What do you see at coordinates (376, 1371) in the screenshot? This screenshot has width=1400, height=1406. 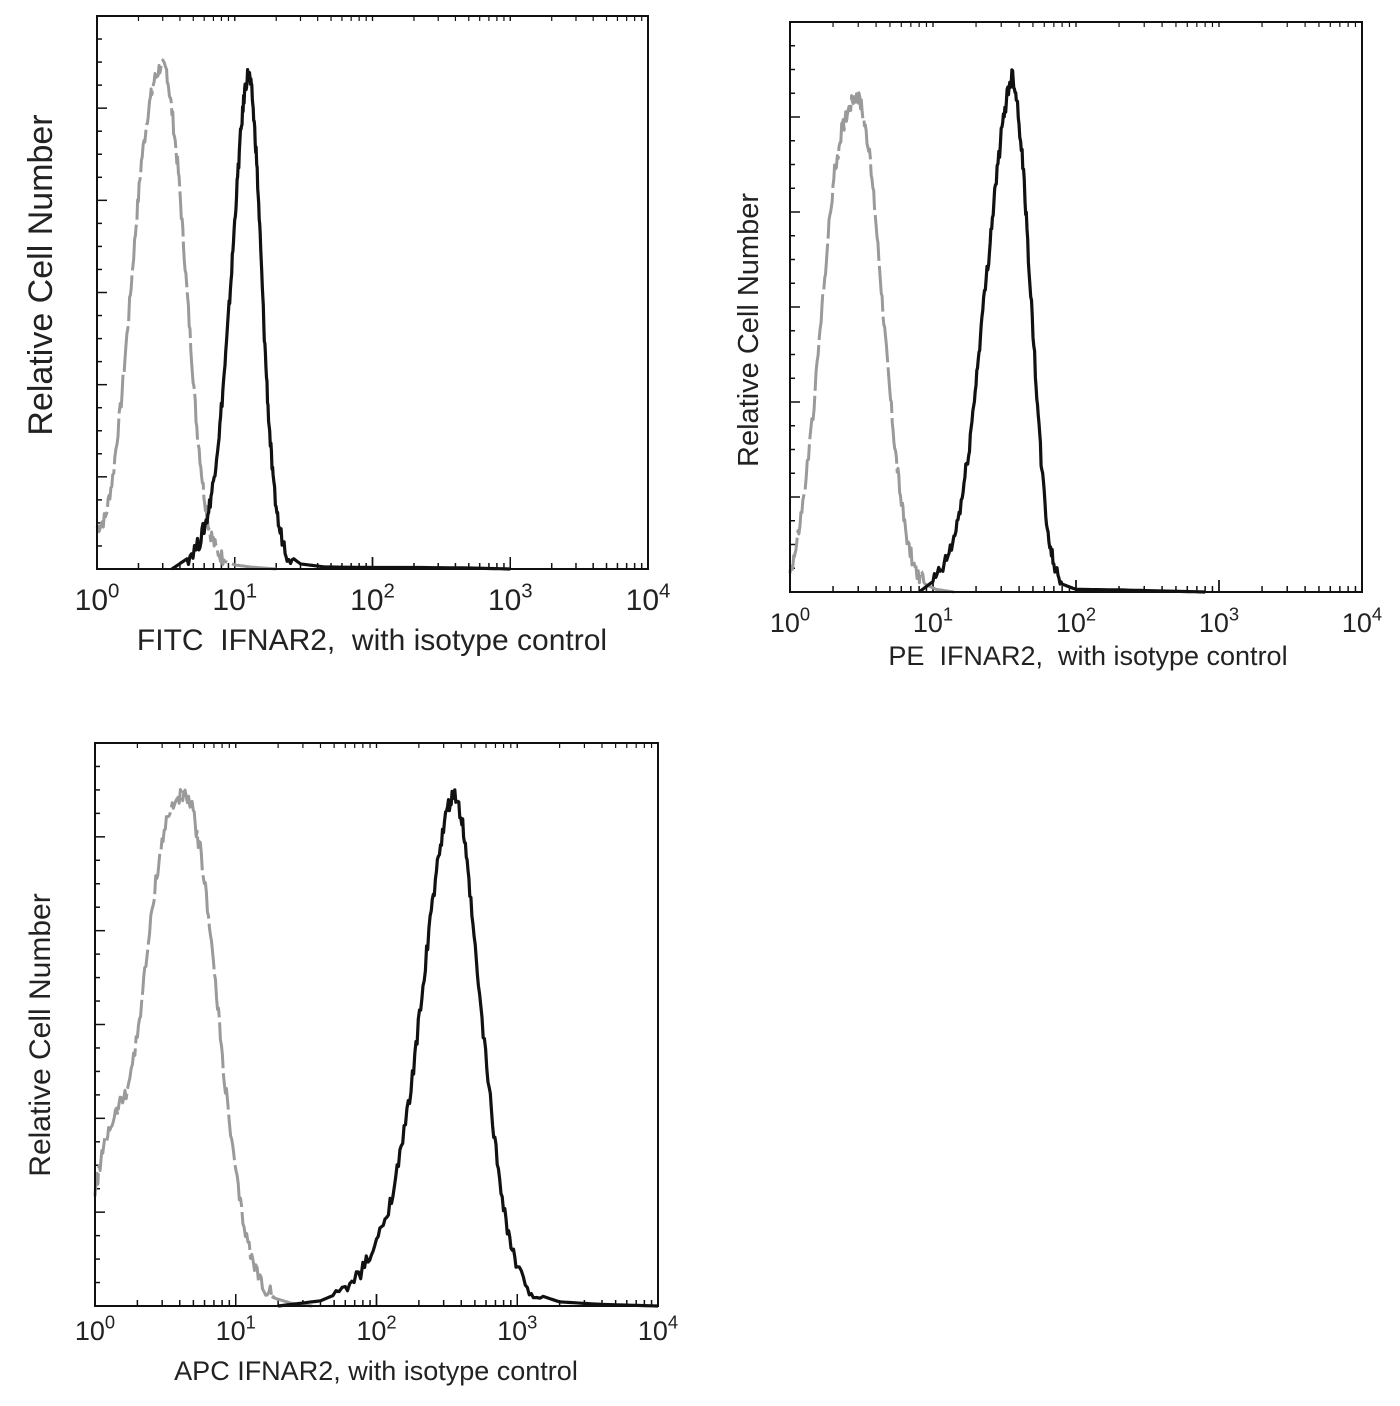 I see `x-axis-label: APC IFNAR2, with isotype control` at bounding box center [376, 1371].